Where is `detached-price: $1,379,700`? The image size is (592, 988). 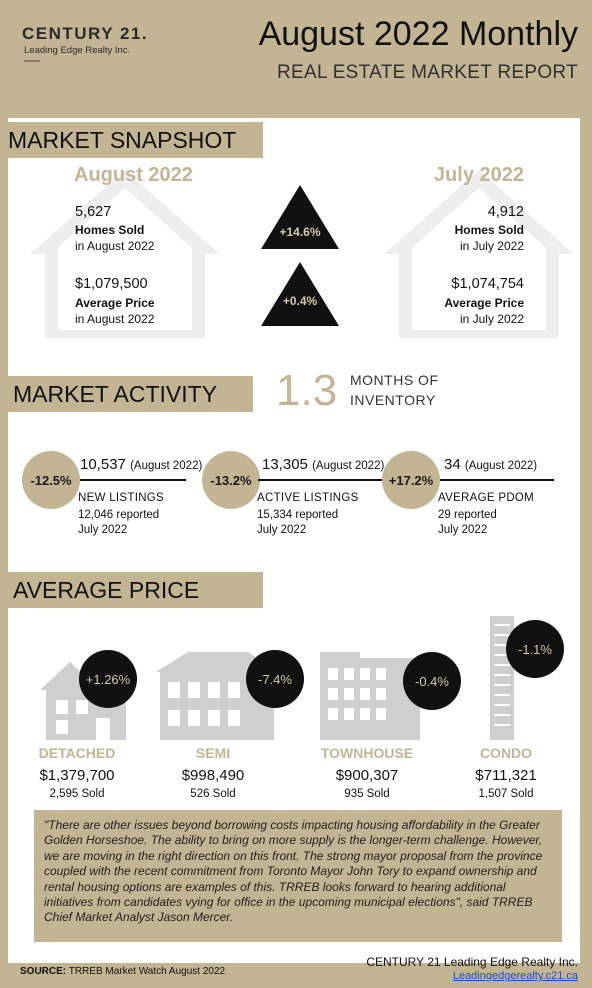
detached-price: $1,379,700 is located at coordinates (77, 775).